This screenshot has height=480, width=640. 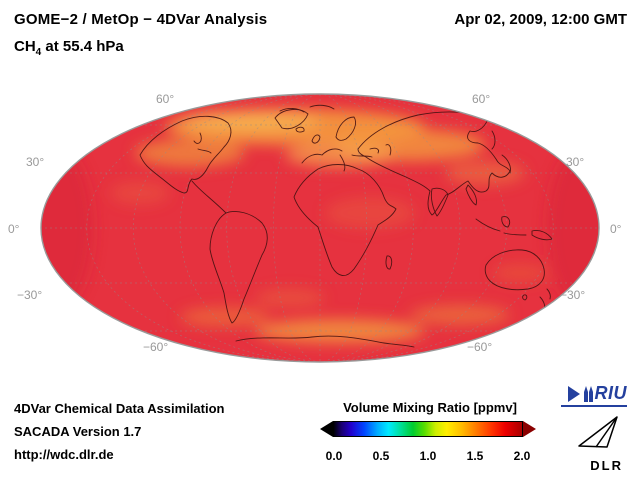 What do you see at coordinates (606, 465) in the screenshot?
I see `dlr-logo-text: DLR` at bounding box center [606, 465].